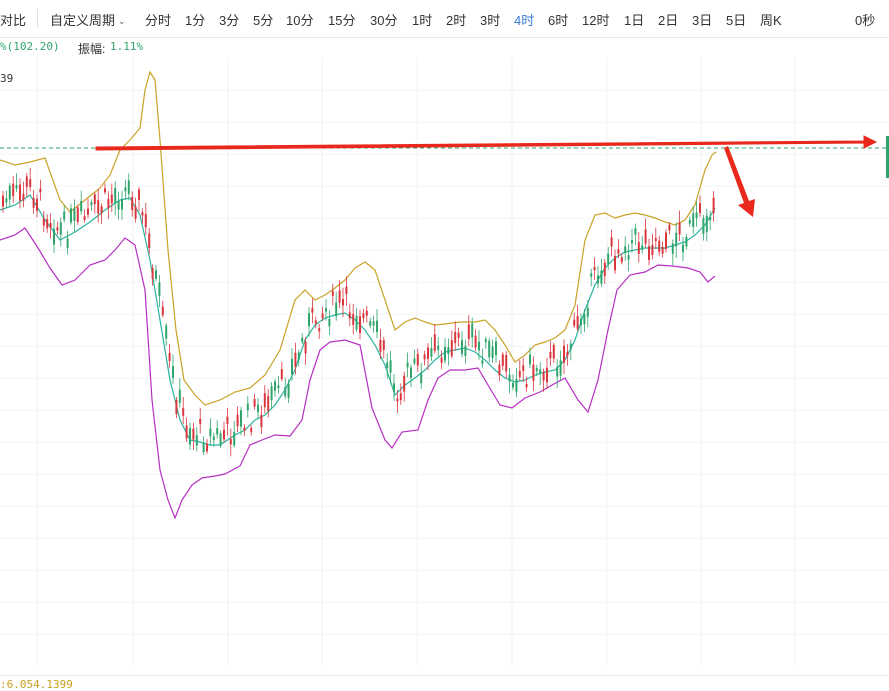  What do you see at coordinates (456, 20) in the screenshot?
I see `tab-period-8: 2时` at bounding box center [456, 20].